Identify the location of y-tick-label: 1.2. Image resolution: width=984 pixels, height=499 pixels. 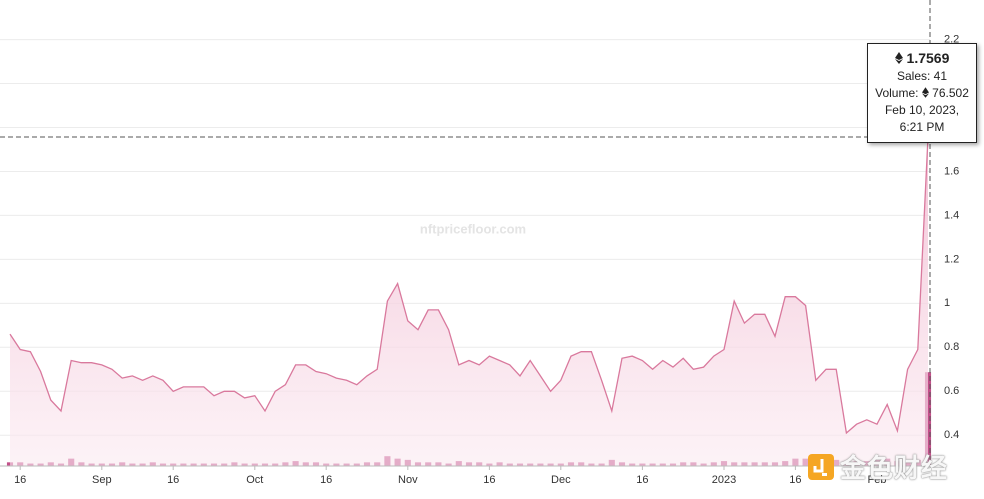
(951, 259).